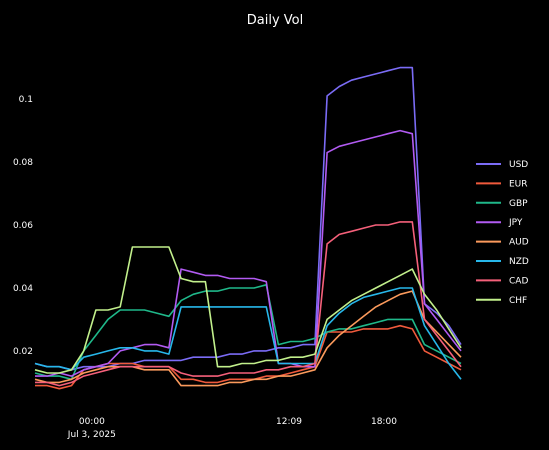 The image size is (549, 450). What do you see at coordinates (23, 163) in the screenshot?
I see `y-tick-label: 0.08` at bounding box center [23, 163].